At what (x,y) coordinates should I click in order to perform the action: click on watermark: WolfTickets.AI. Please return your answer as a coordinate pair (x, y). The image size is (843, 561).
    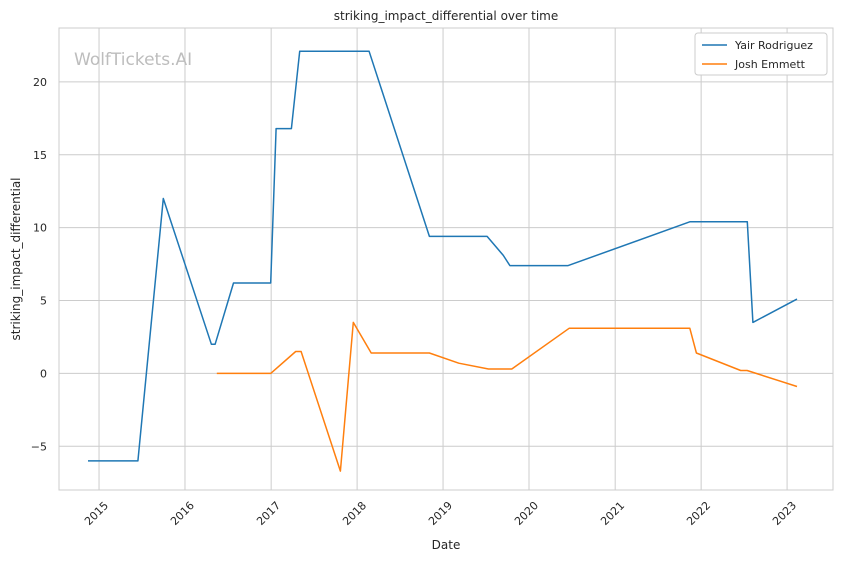
    Looking at the image, I should click on (133, 60).